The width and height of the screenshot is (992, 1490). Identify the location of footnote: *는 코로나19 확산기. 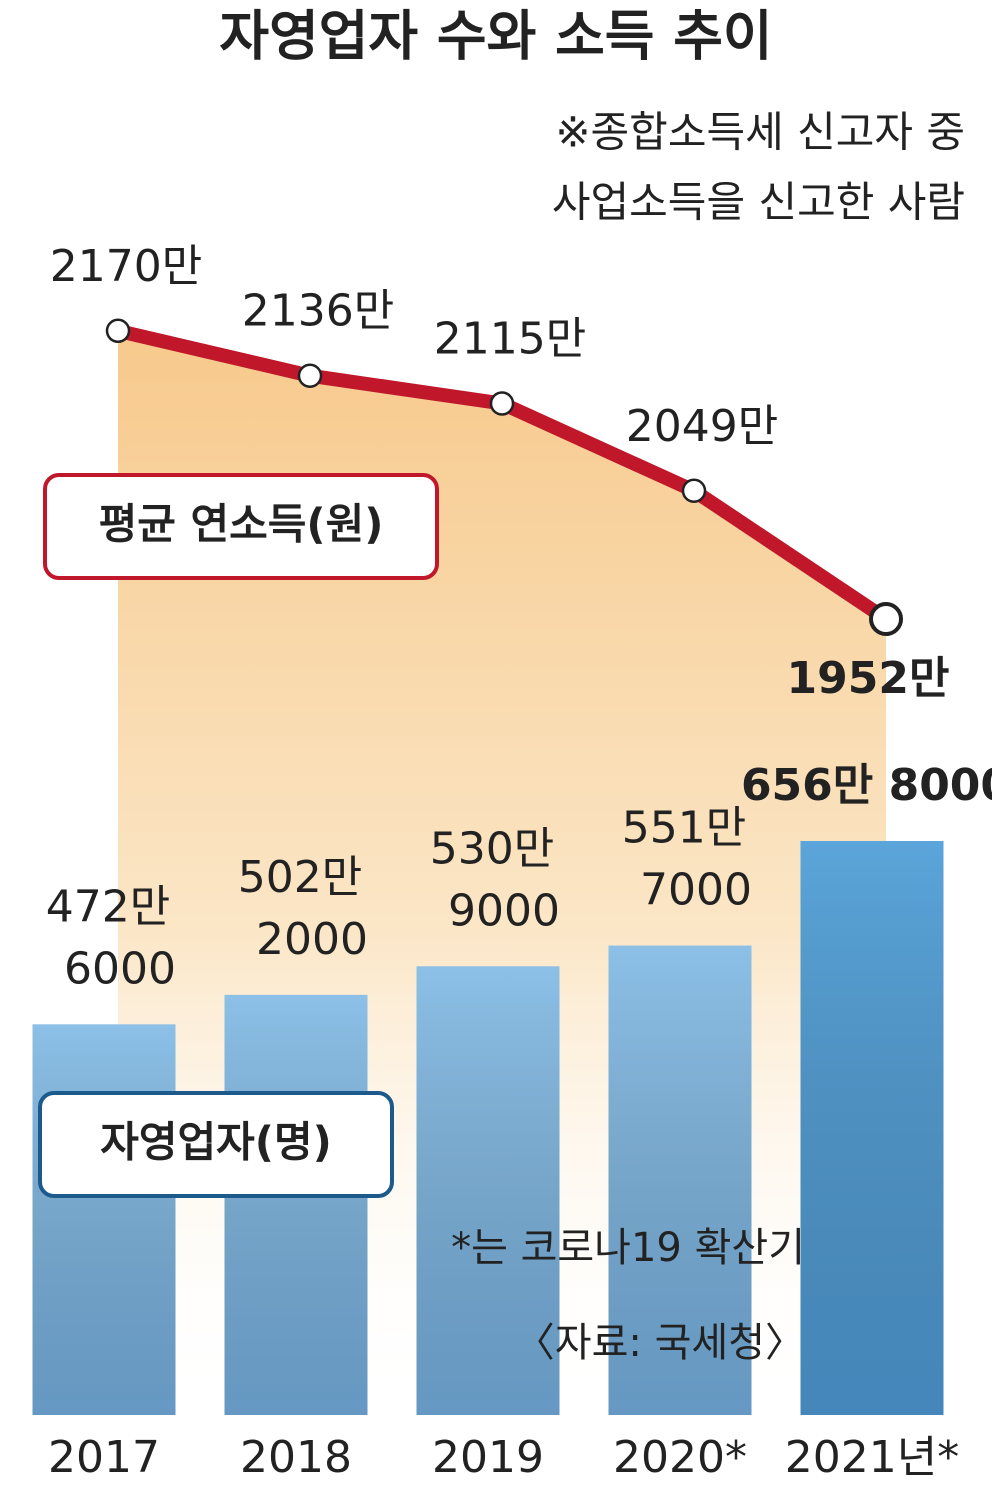
(628, 1248).